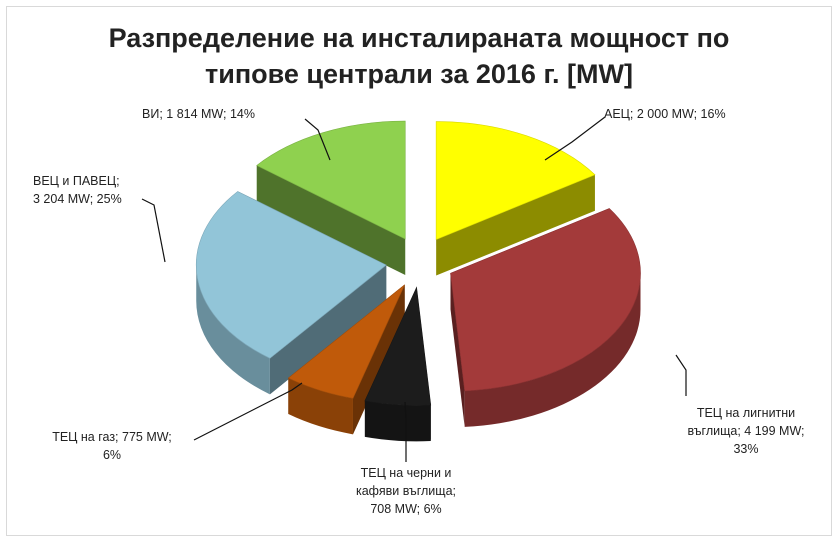 The height and width of the screenshot is (542, 838). What do you see at coordinates (745, 449) in the screenshot?
I see `slice-label-line: 33%` at bounding box center [745, 449].